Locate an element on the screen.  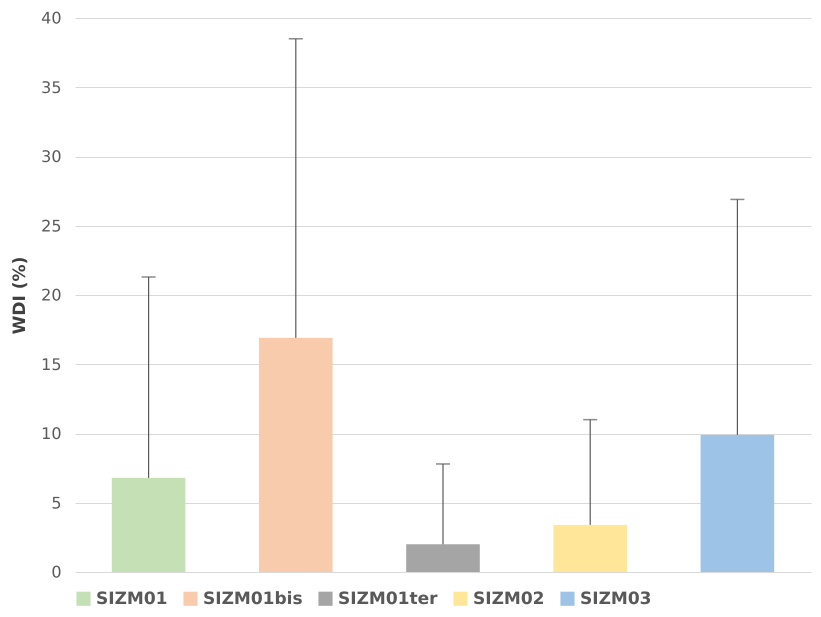
legend-label: SIZM01ter is located at coordinates (388, 598).